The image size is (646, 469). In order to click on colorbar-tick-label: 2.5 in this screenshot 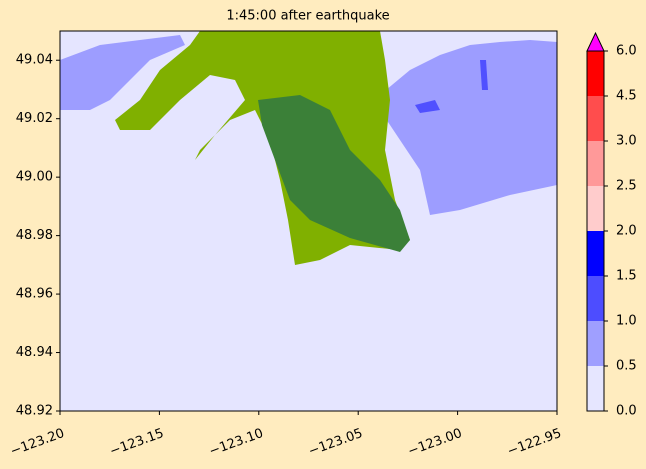, I will do `click(626, 186)`.